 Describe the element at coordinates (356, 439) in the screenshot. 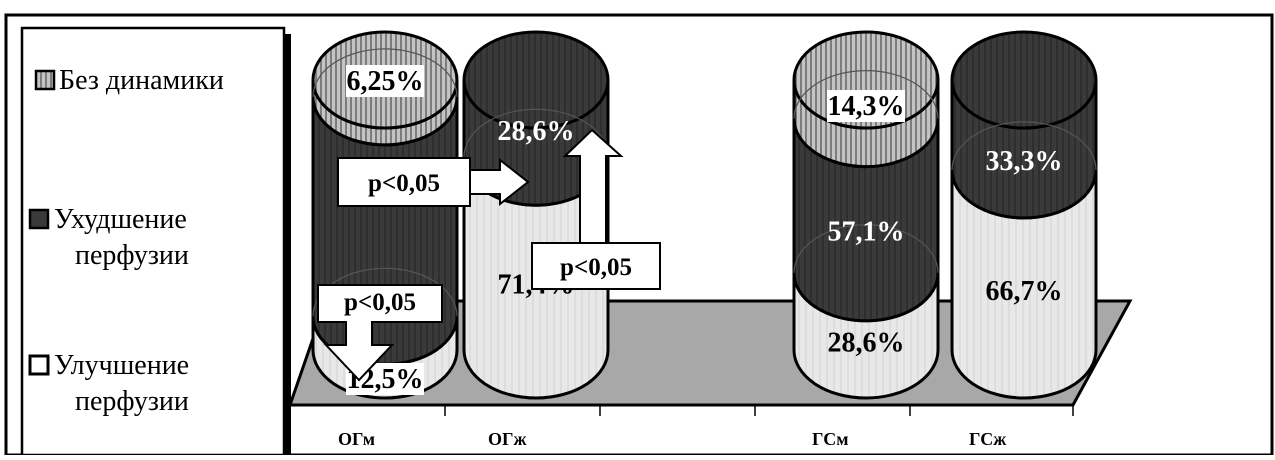

I see `x-tick-label: ОГм` at that location.